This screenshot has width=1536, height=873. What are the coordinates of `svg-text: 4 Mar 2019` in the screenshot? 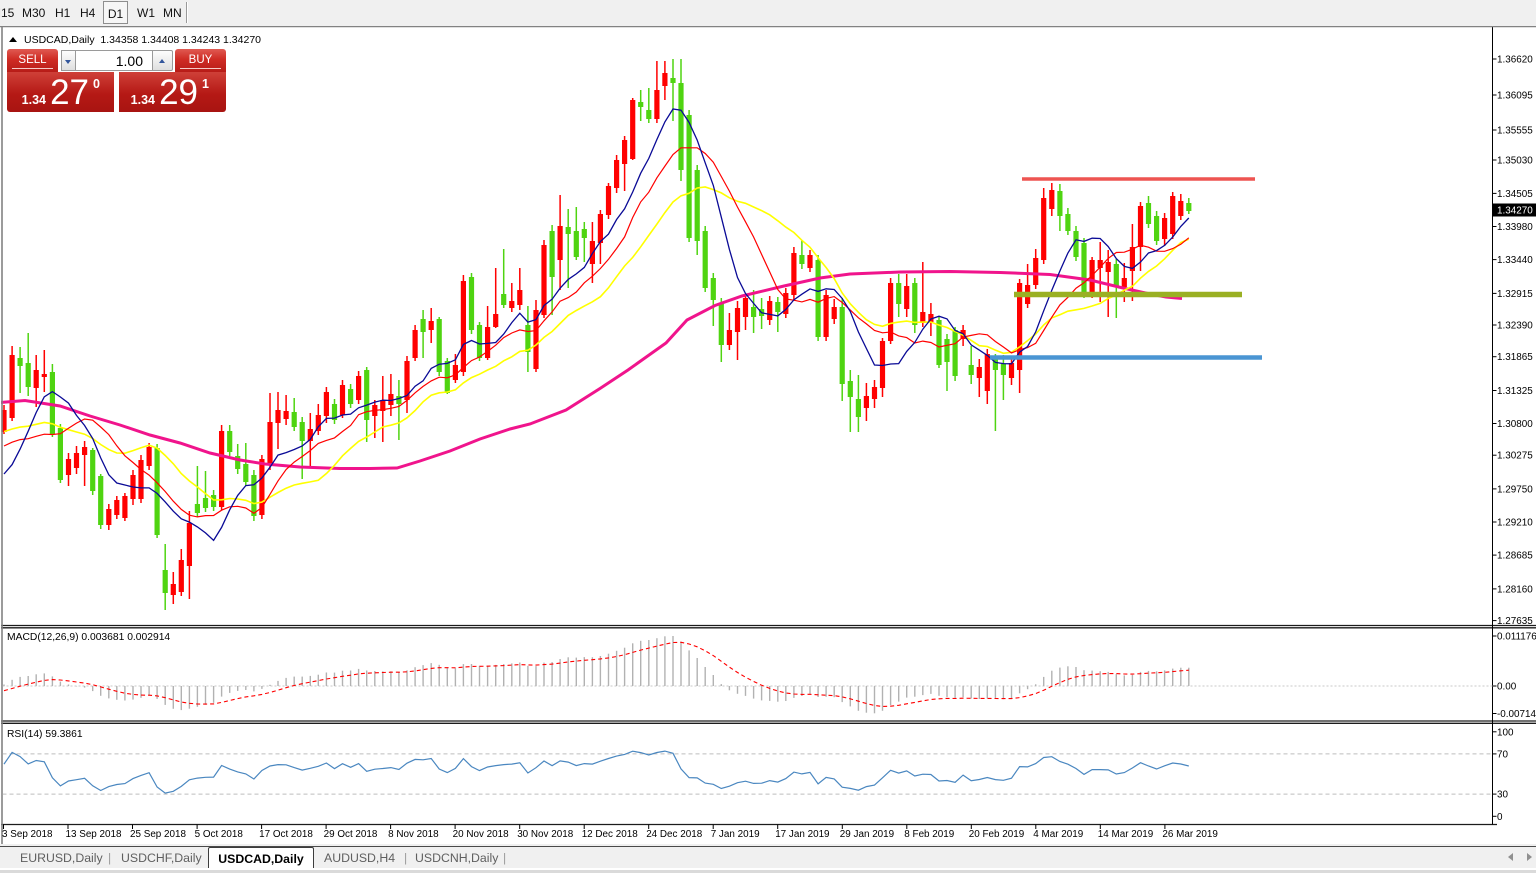 It's located at (1058, 834).